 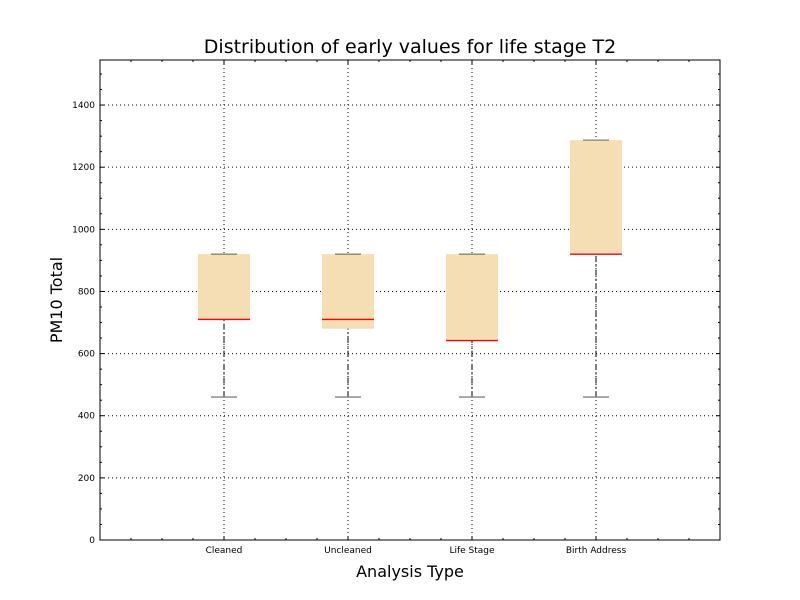 What do you see at coordinates (86, 292) in the screenshot?
I see `y-tick-label: 800` at bounding box center [86, 292].